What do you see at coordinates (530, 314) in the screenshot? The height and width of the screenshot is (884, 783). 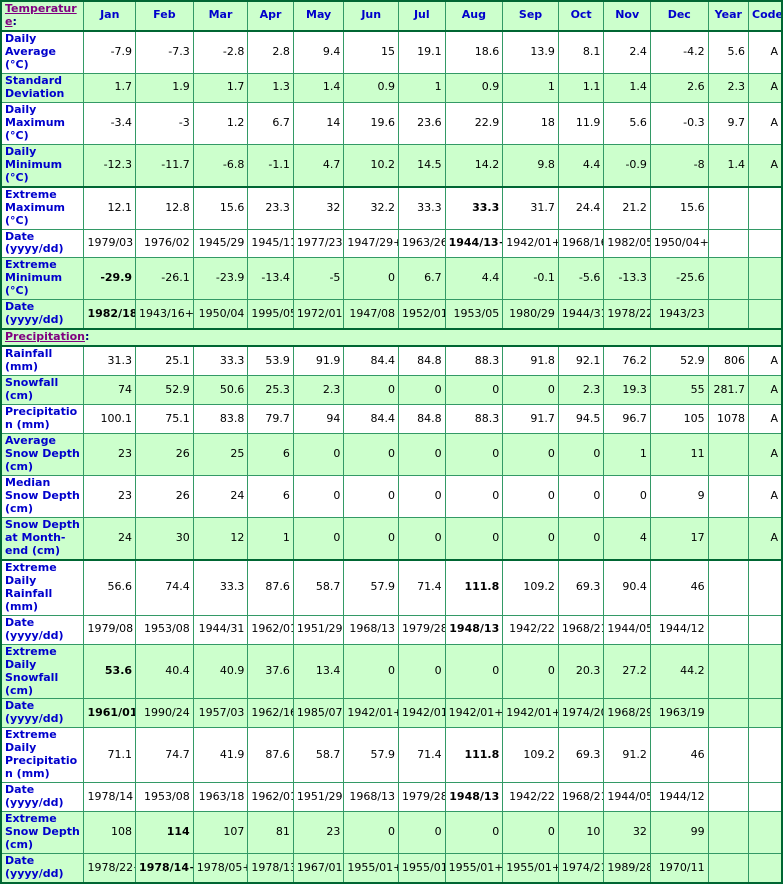 I see `data-cell: 1980/29` at bounding box center [530, 314].